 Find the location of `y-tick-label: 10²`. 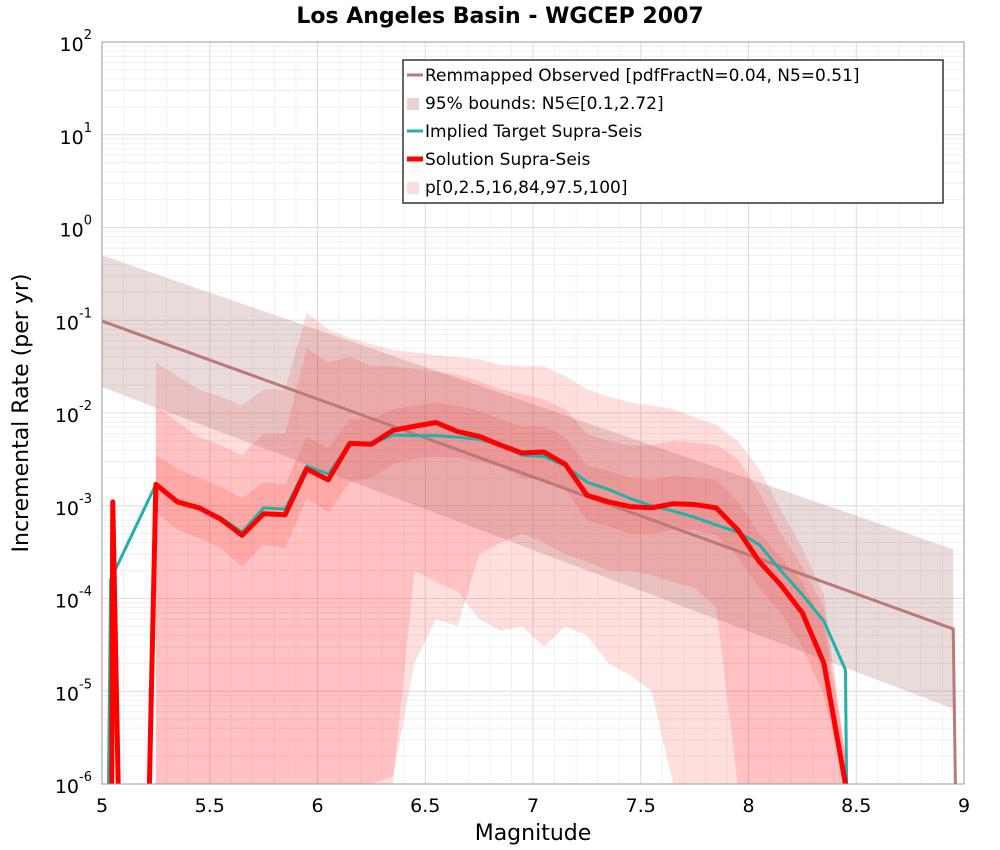

y-tick-label: 10² is located at coordinates (76, 42).